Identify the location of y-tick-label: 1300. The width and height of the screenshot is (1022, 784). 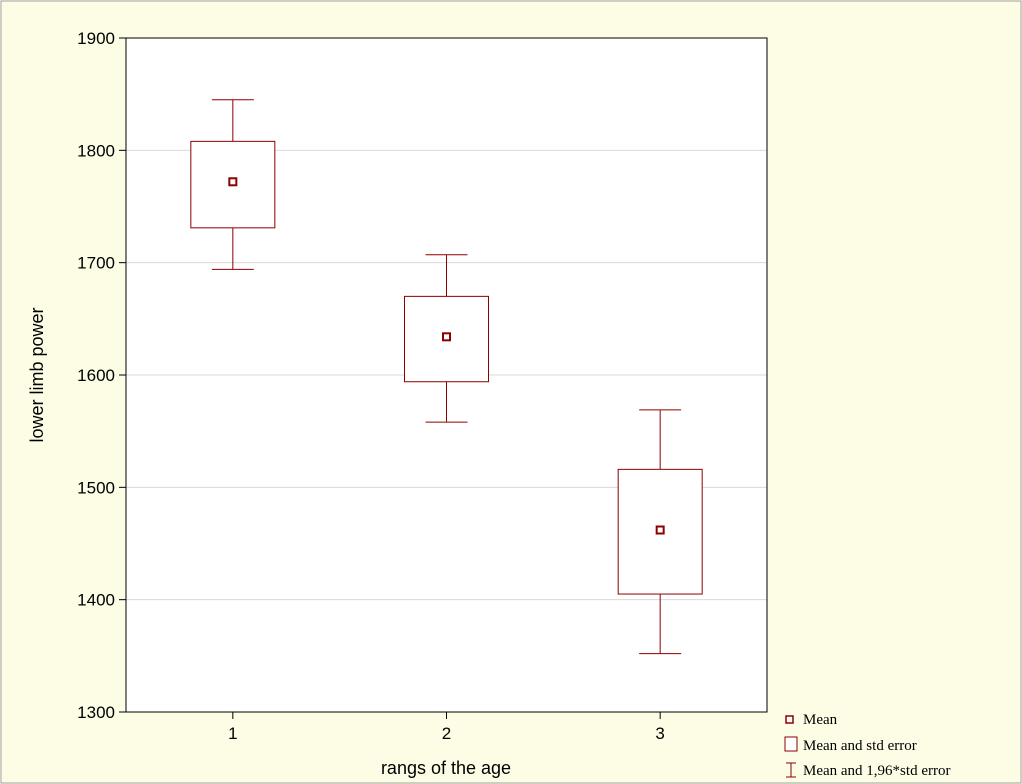
(96, 712).